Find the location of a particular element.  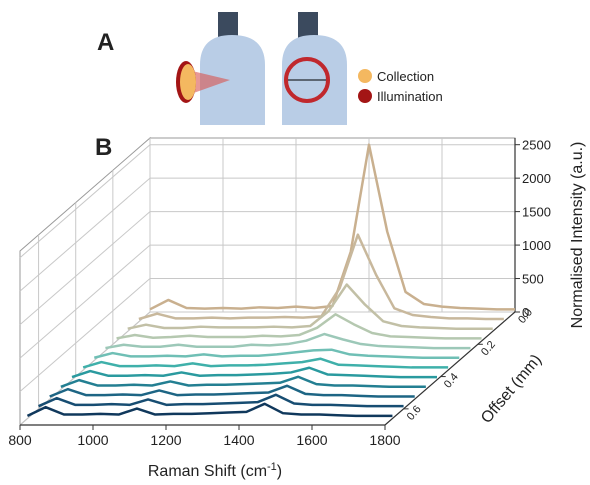

y-tick-label: 0 is located at coordinates (525, 312).